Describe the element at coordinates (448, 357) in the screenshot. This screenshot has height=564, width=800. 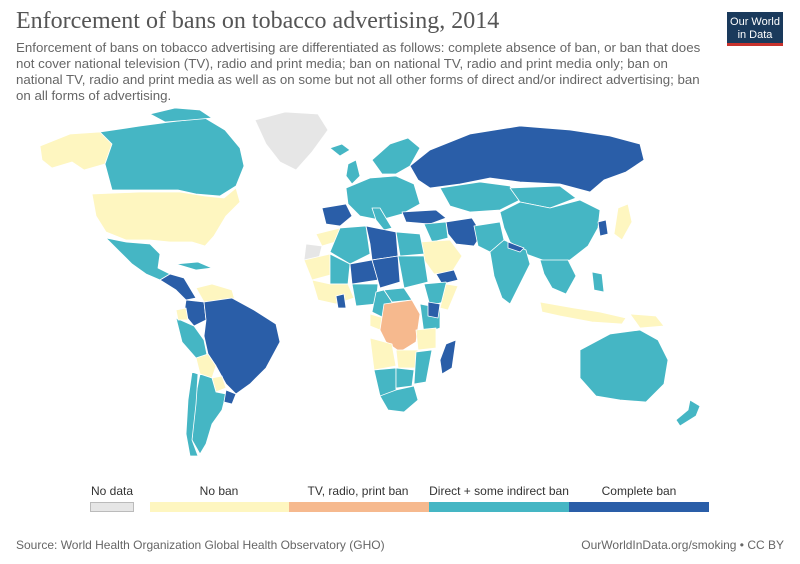
I see `region-madagascar` at that location.